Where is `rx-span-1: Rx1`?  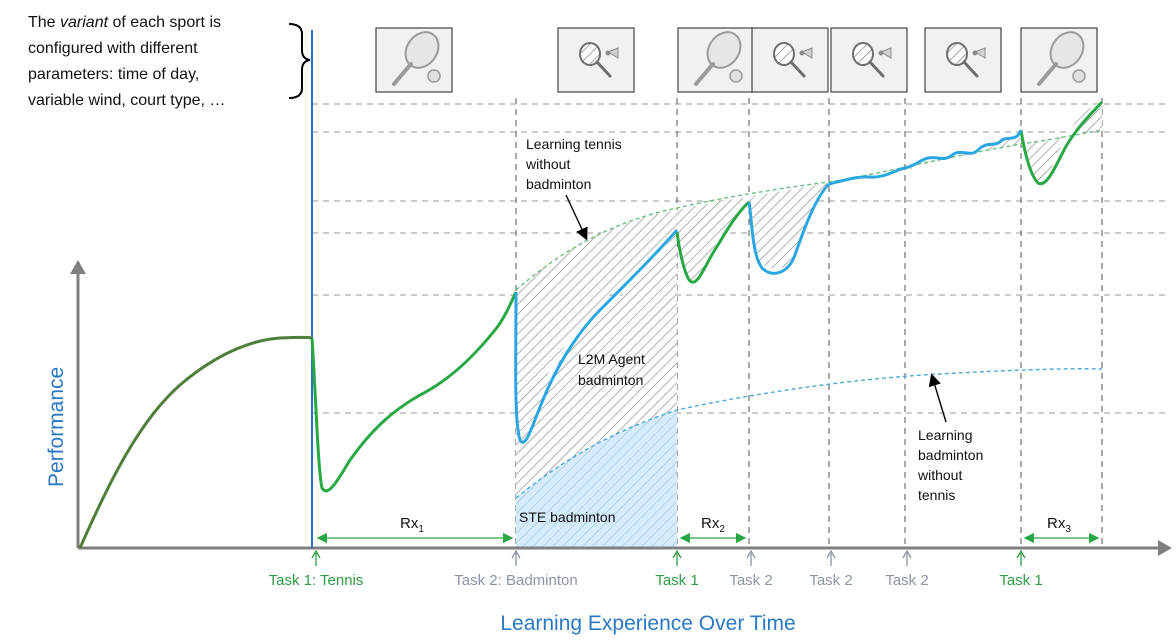
rx-span-1: Rx1 is located at coordinates (415, 529).